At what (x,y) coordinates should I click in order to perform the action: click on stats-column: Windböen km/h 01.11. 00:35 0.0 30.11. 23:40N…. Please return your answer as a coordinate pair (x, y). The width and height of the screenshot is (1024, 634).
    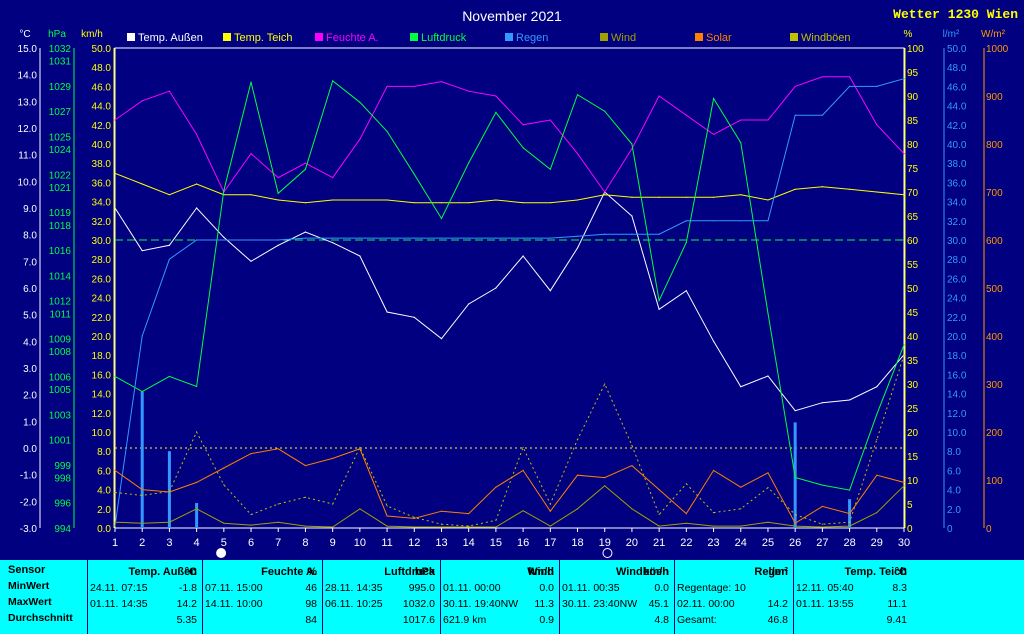
    Looking at the image, I should click on (615, 597).